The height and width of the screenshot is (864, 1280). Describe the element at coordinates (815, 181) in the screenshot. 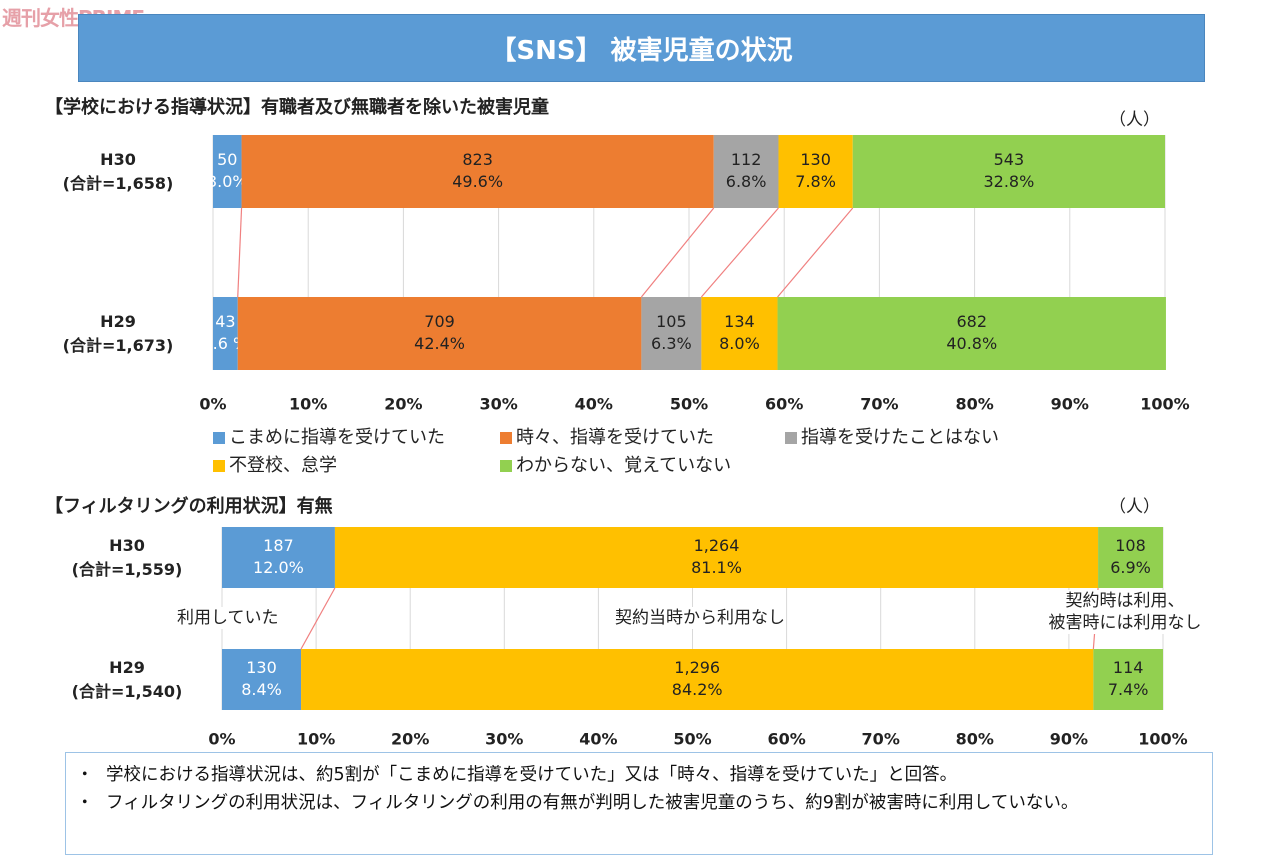

I see `value-label: 7.8%` at that location.